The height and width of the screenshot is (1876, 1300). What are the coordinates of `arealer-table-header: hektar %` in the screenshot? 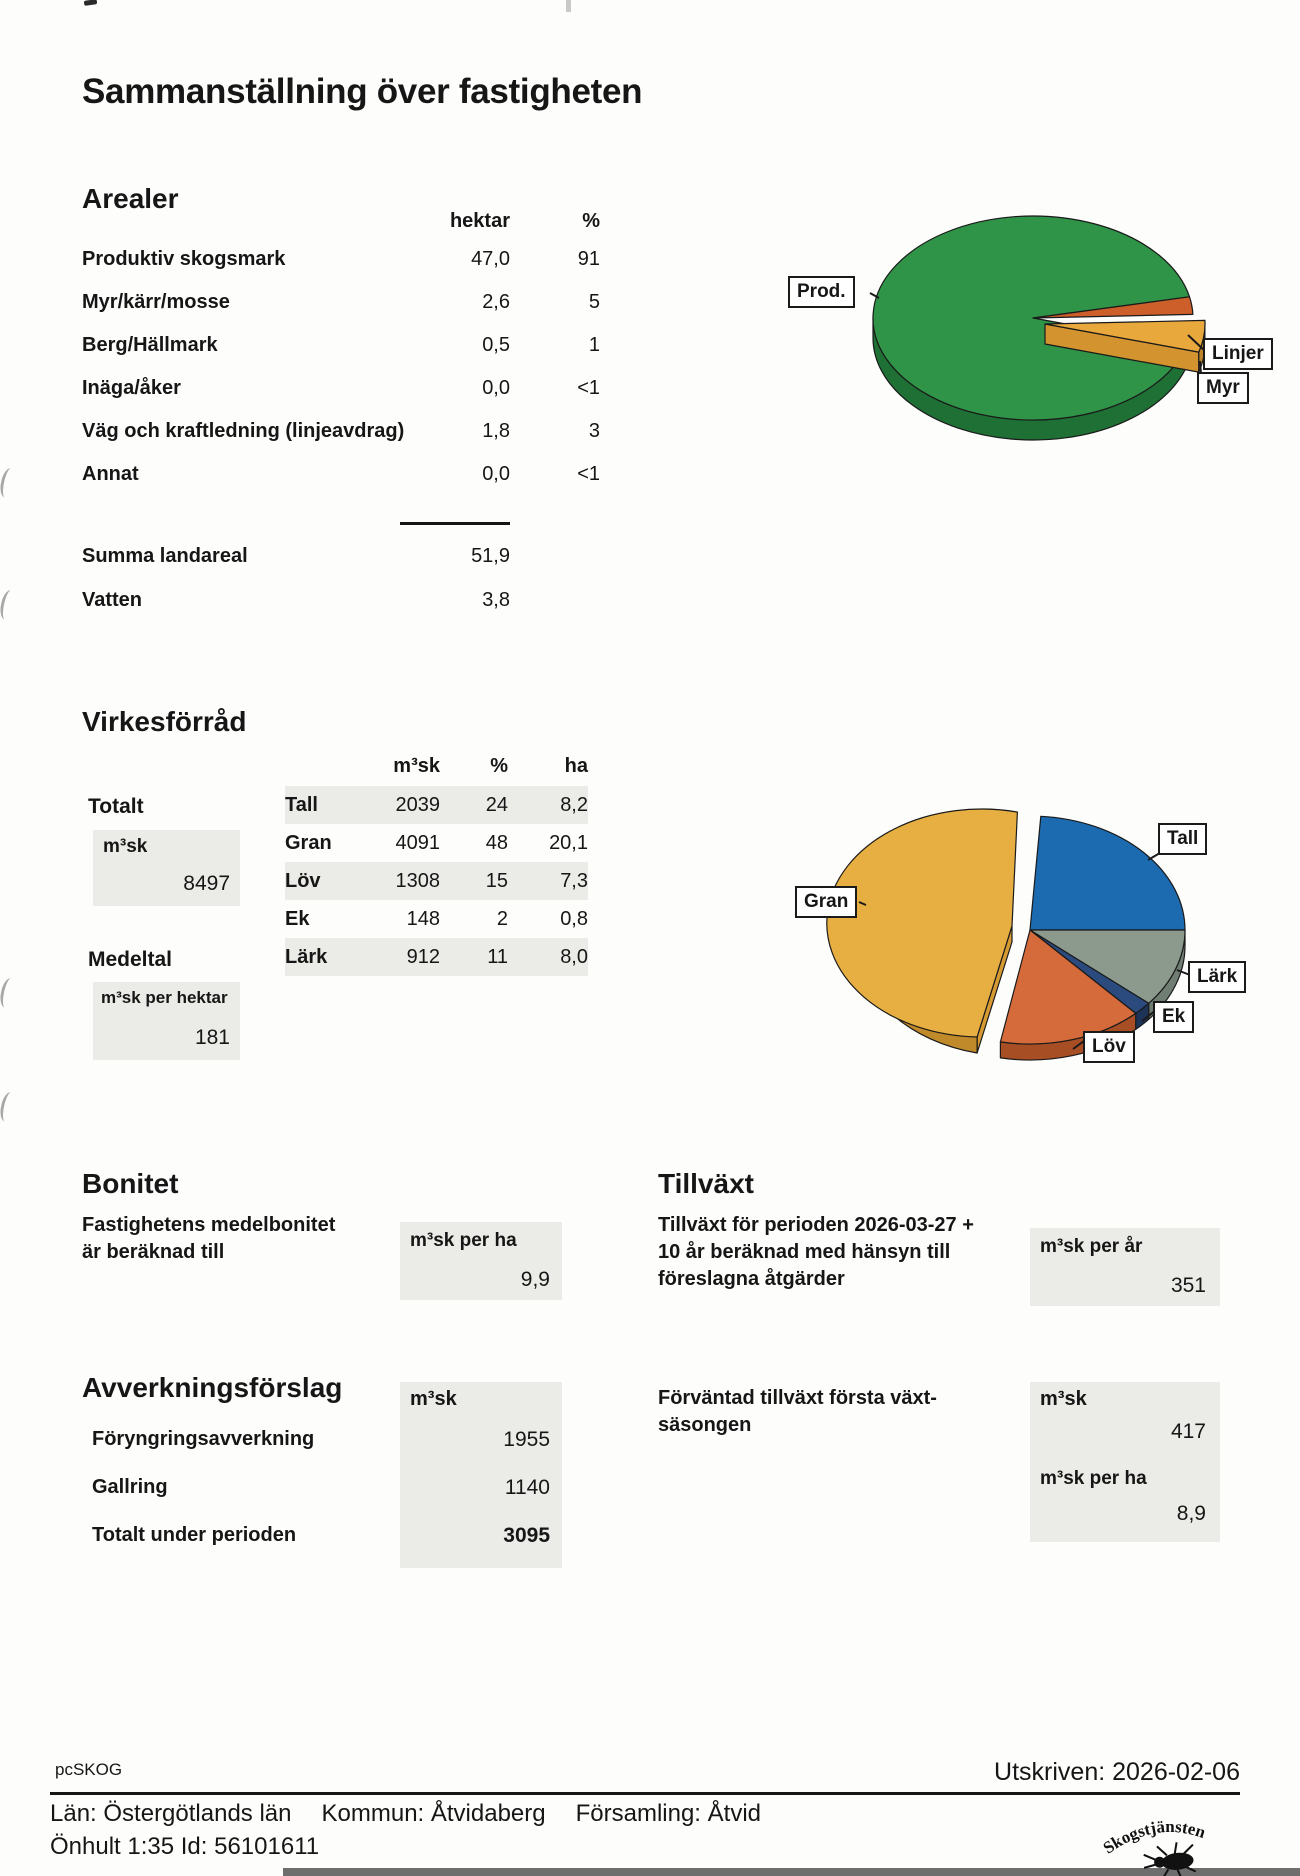 It's located at (341, 221).